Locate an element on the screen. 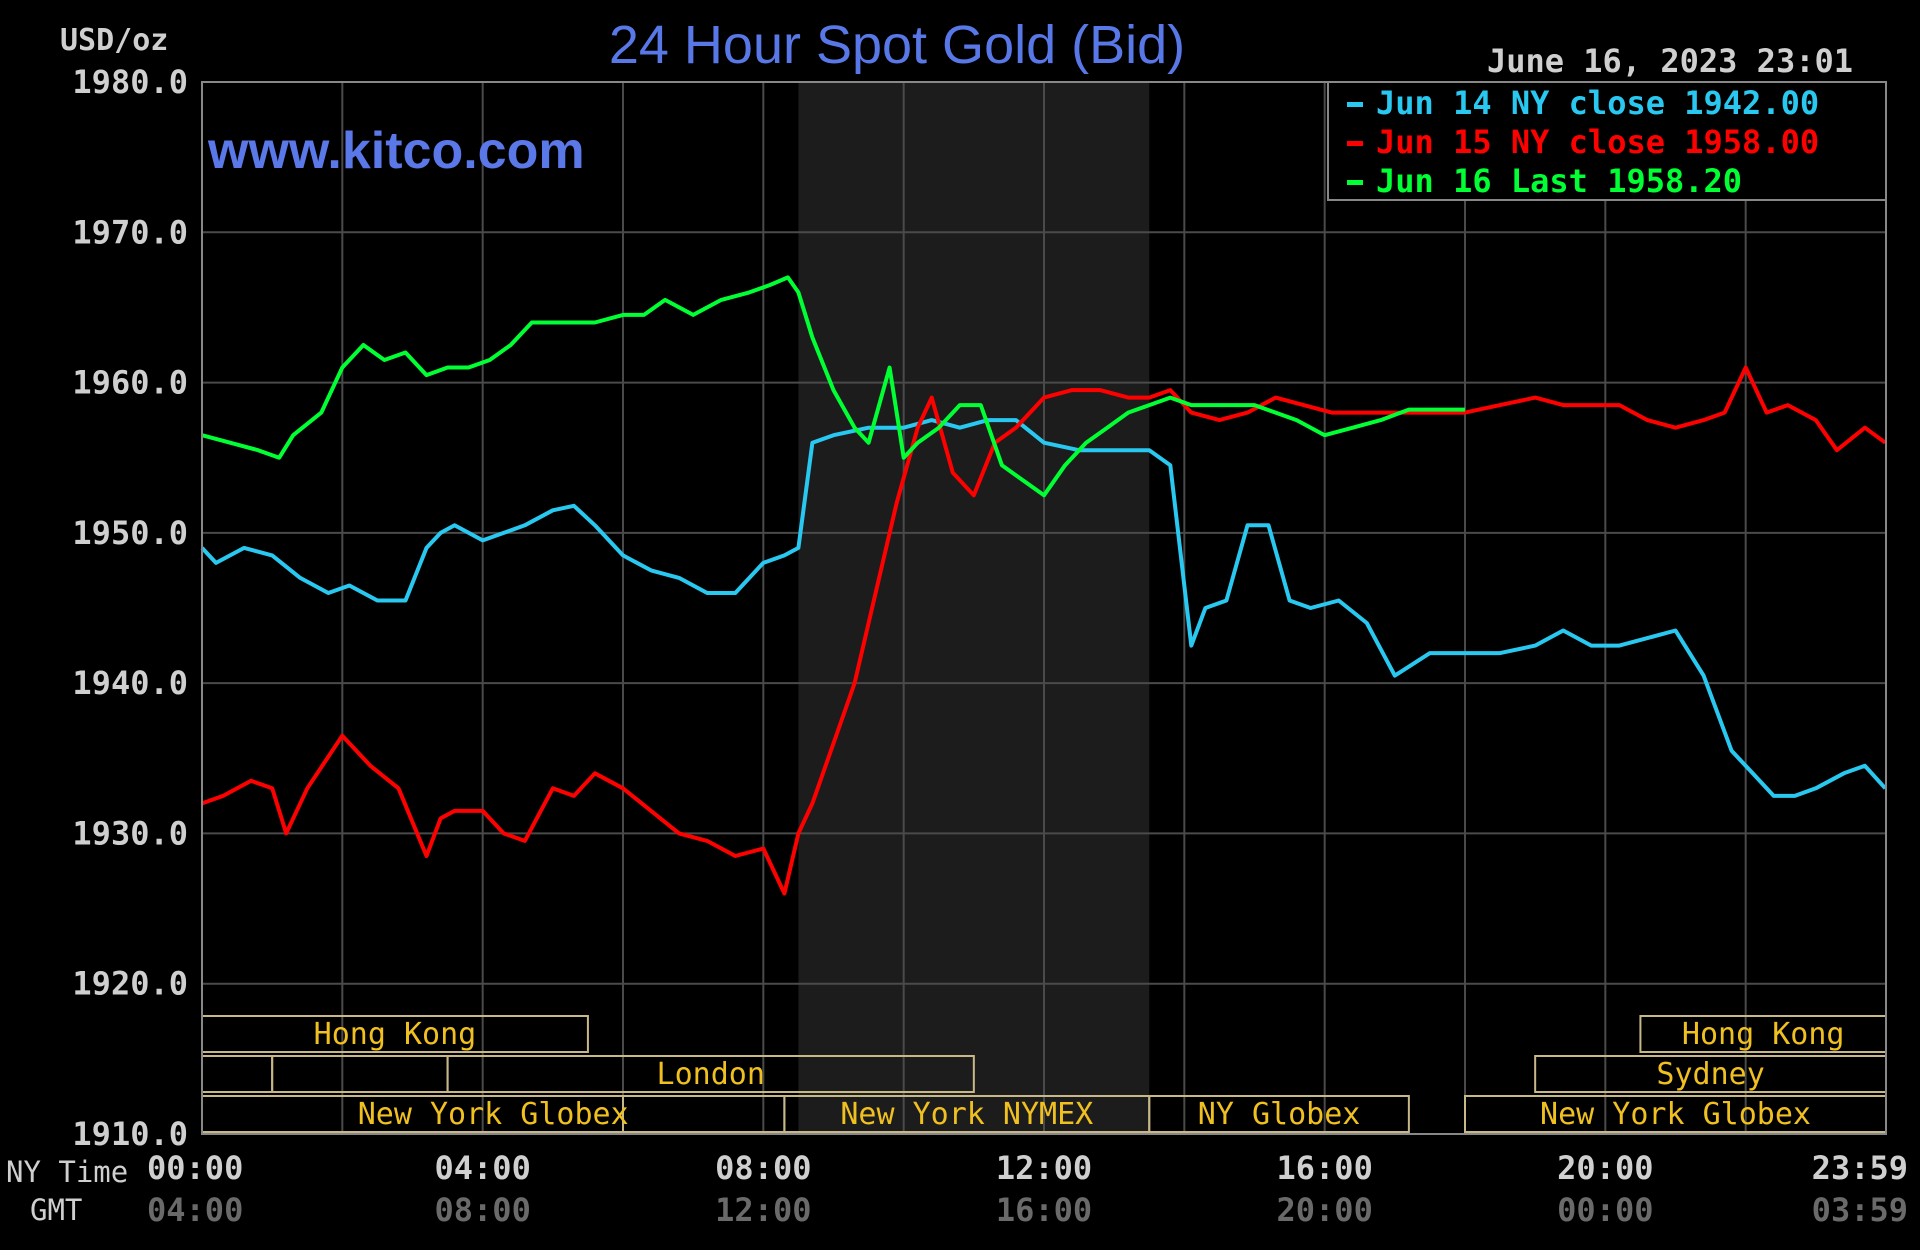 Image resolution: width=1920 pixels, height=1250 pixels. chart-title: 24 Hour Spot Gold (Bid) is located at coordinates (897, 45).